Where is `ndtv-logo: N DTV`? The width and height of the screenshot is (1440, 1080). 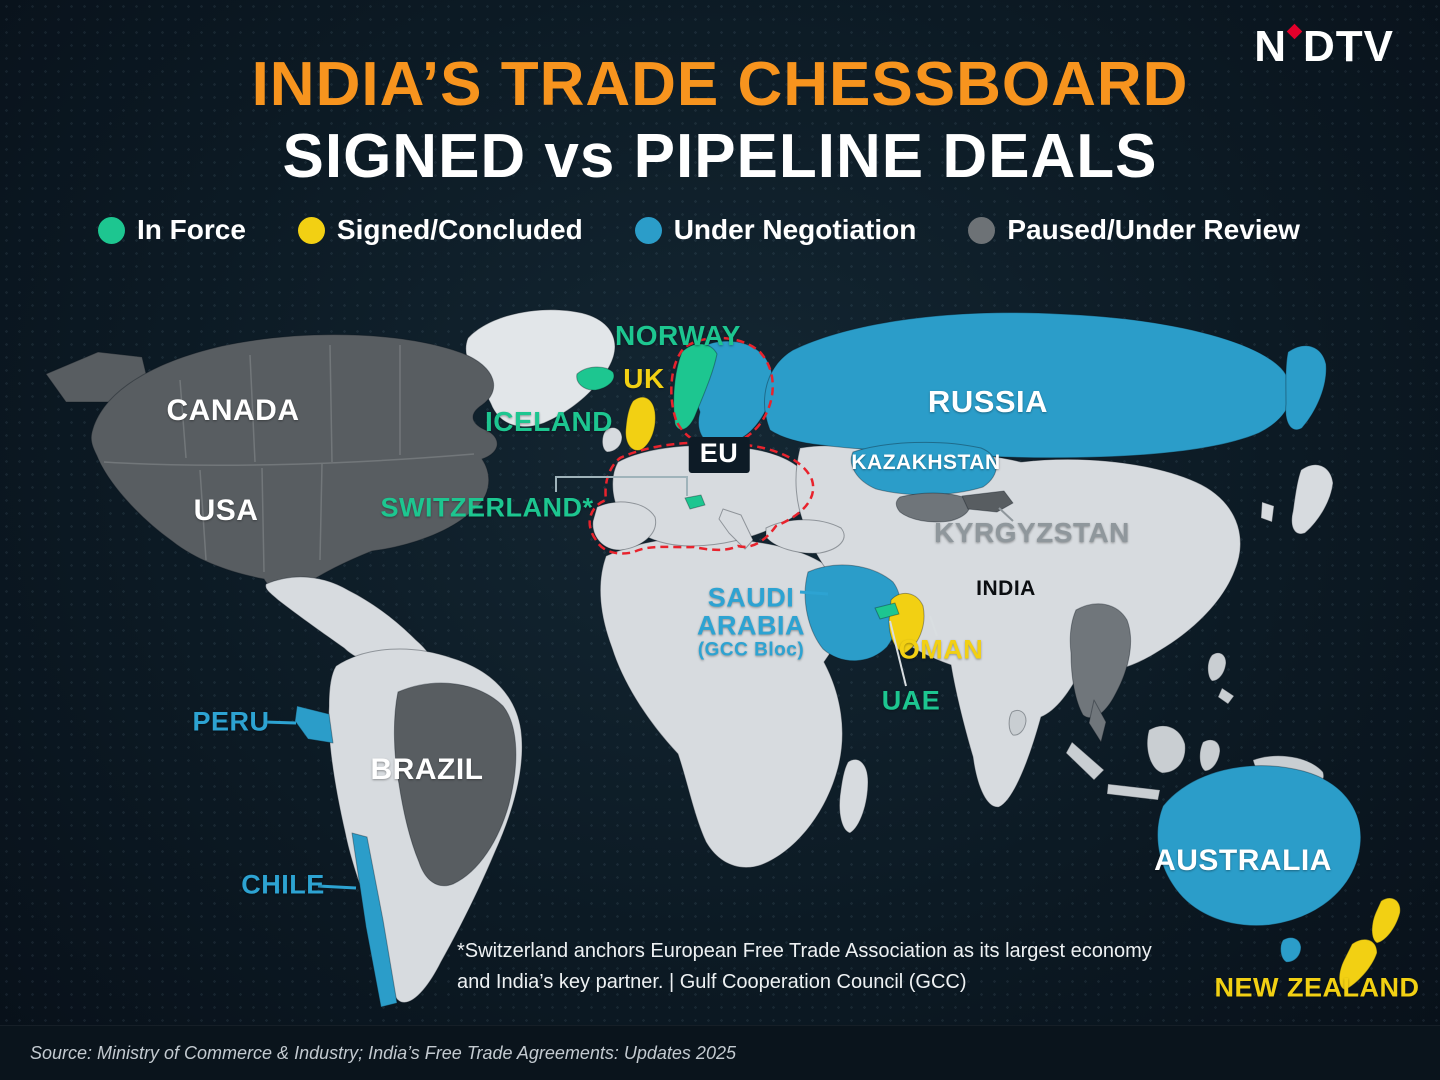
ndtv-logo: N DTV is located at coordinates (1324, 47).